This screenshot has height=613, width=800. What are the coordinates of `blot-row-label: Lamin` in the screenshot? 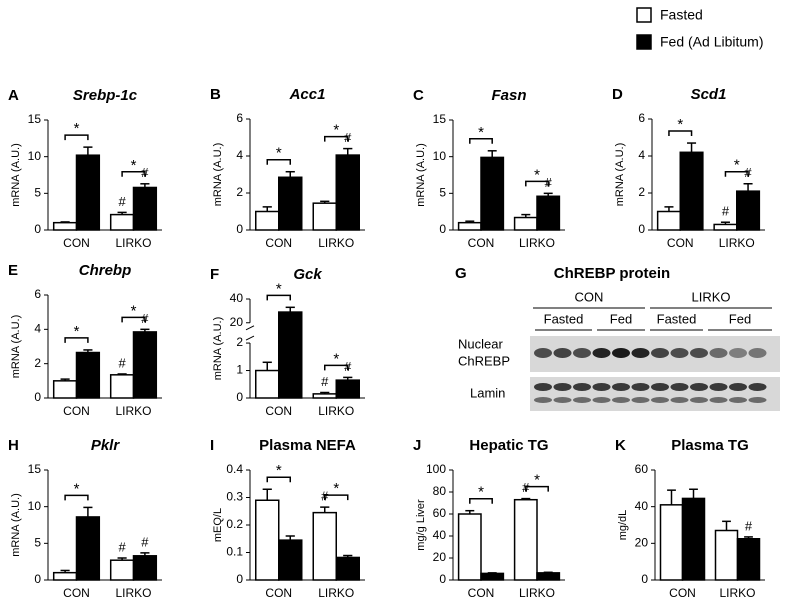 It's located at (487, 392).